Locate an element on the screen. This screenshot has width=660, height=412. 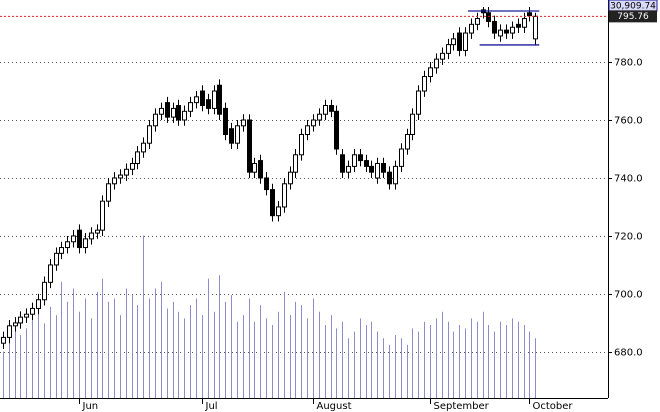
y-tick-label: 780.0 is located at coordinates (628, 63).